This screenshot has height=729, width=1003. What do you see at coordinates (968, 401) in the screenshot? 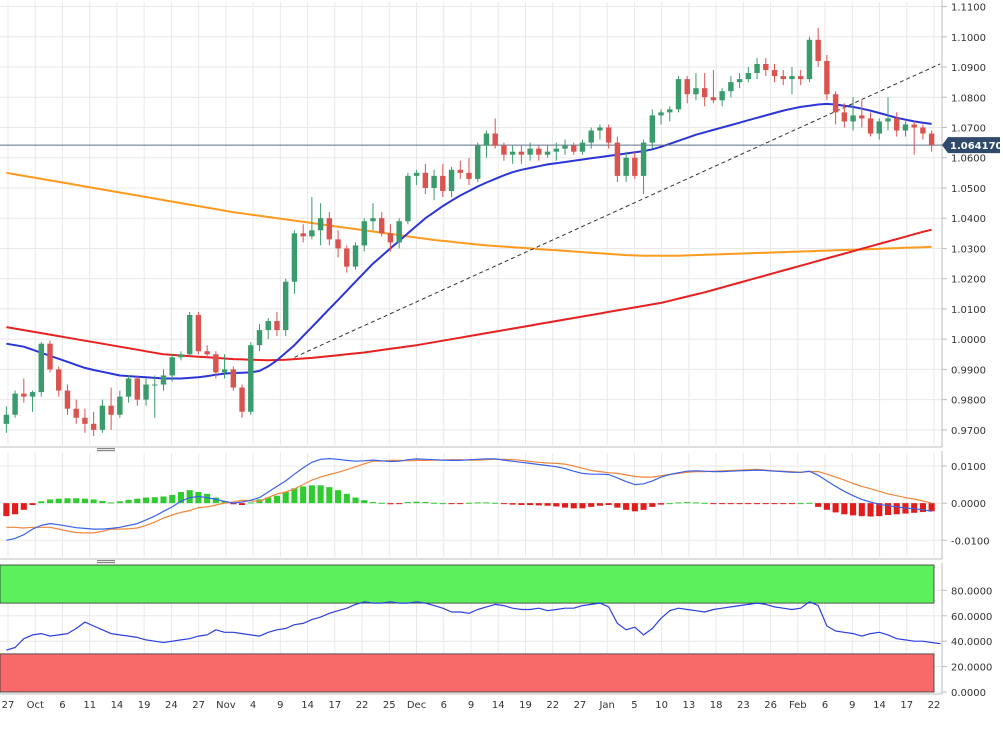
I see `price-ytick-label: 0.9800` at bounding box center [968, 401].